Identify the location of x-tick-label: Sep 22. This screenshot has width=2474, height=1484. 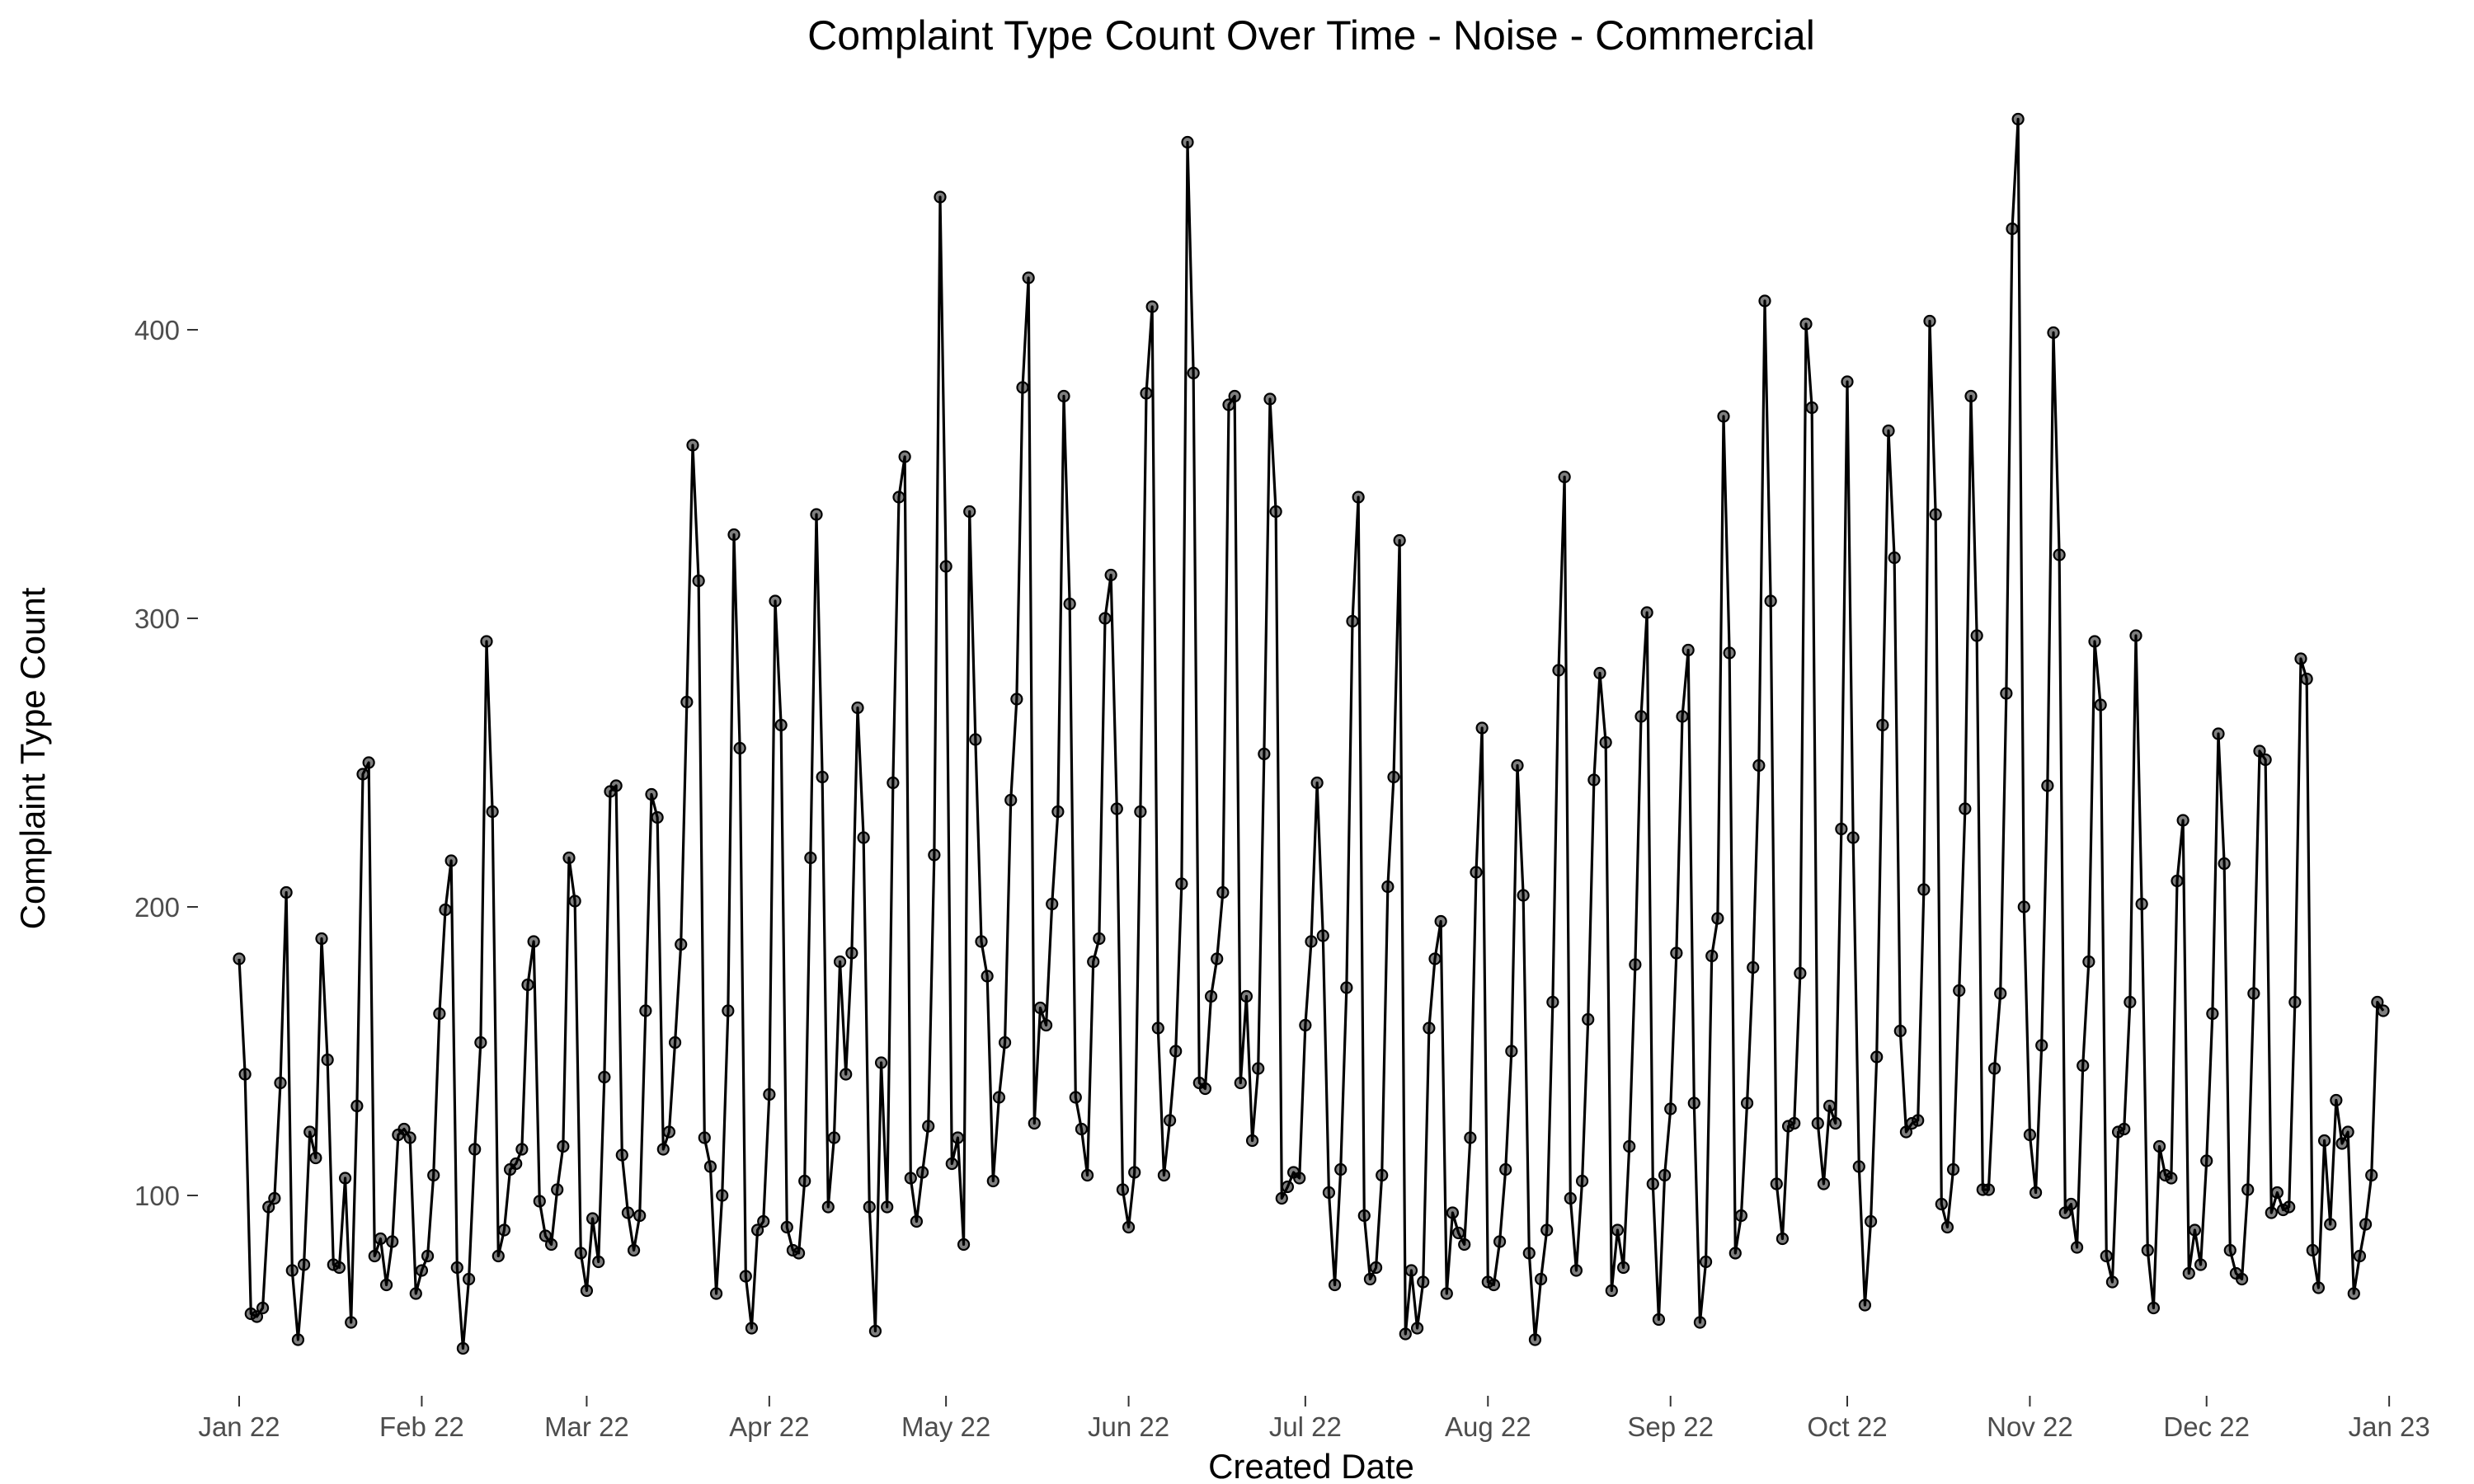
(1670, 1426).